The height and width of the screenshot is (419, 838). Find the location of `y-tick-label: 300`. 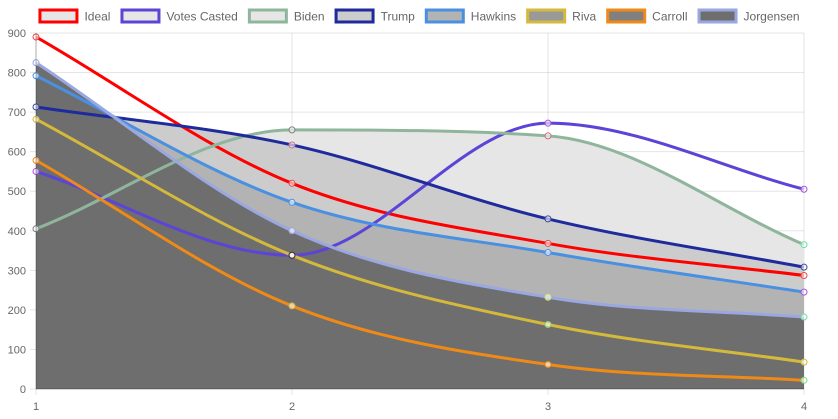

y-tick-label: 300 is located at coordinates (17, 271).